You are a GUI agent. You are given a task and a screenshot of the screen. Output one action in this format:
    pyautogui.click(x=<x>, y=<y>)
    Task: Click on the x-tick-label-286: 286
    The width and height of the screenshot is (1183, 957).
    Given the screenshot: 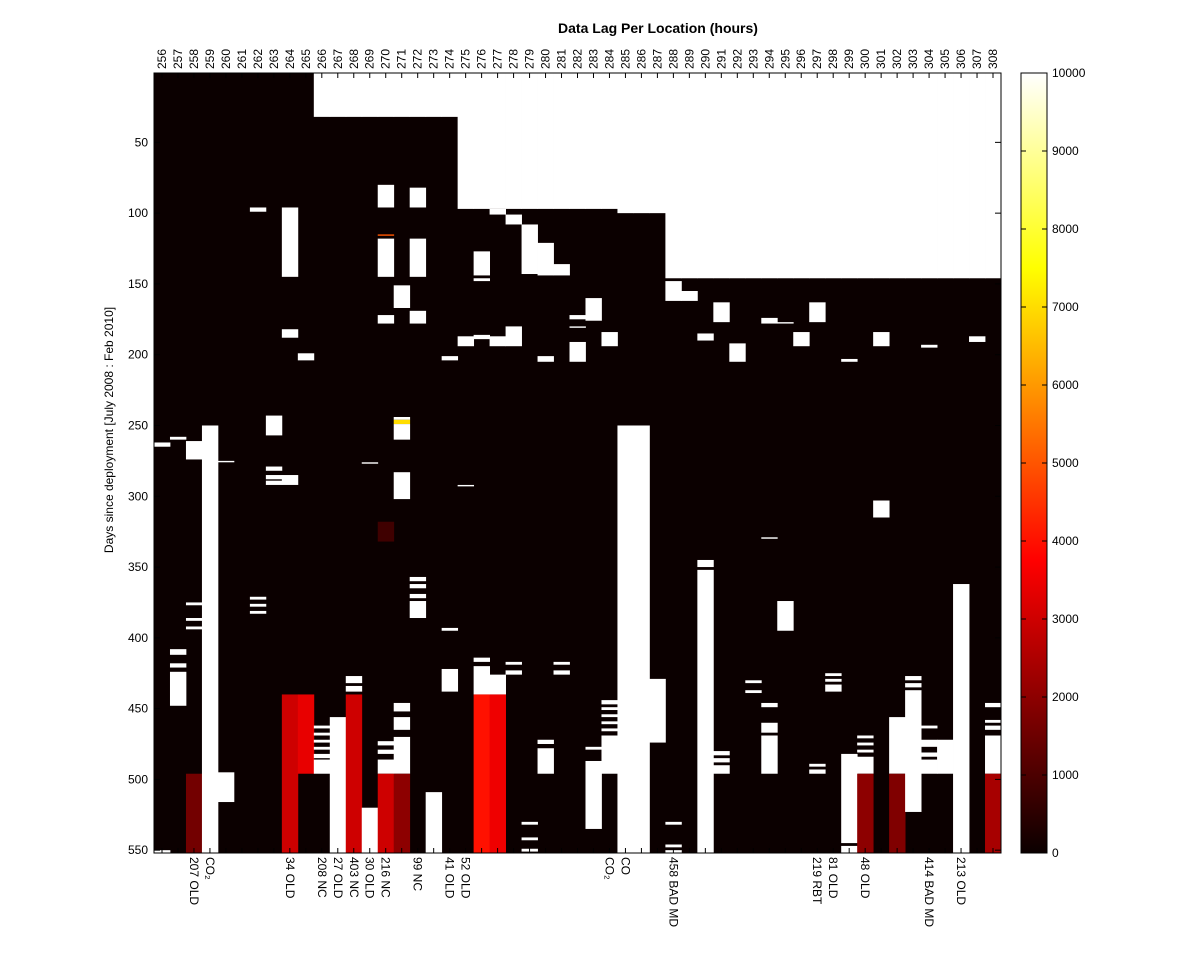 What is the action you would take?
    pyautogui.click(x=641, y=59)
    